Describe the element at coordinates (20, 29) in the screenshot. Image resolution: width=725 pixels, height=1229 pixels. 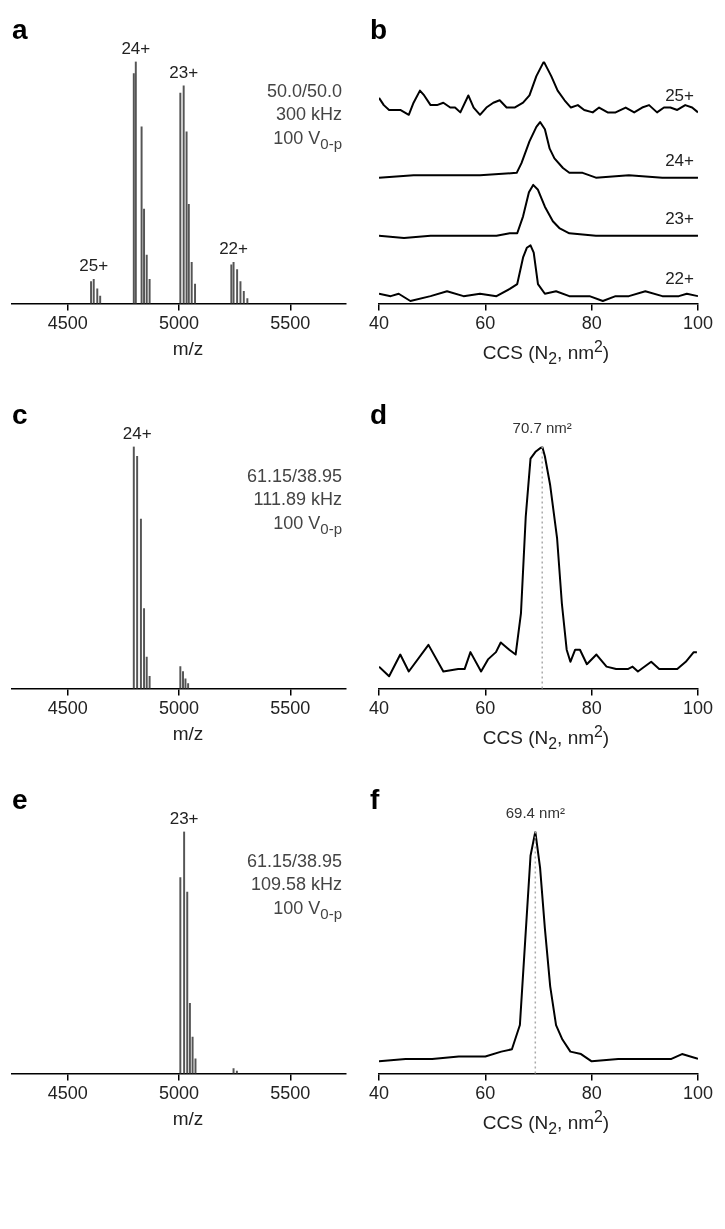
I see `chart-title: a` at that location.